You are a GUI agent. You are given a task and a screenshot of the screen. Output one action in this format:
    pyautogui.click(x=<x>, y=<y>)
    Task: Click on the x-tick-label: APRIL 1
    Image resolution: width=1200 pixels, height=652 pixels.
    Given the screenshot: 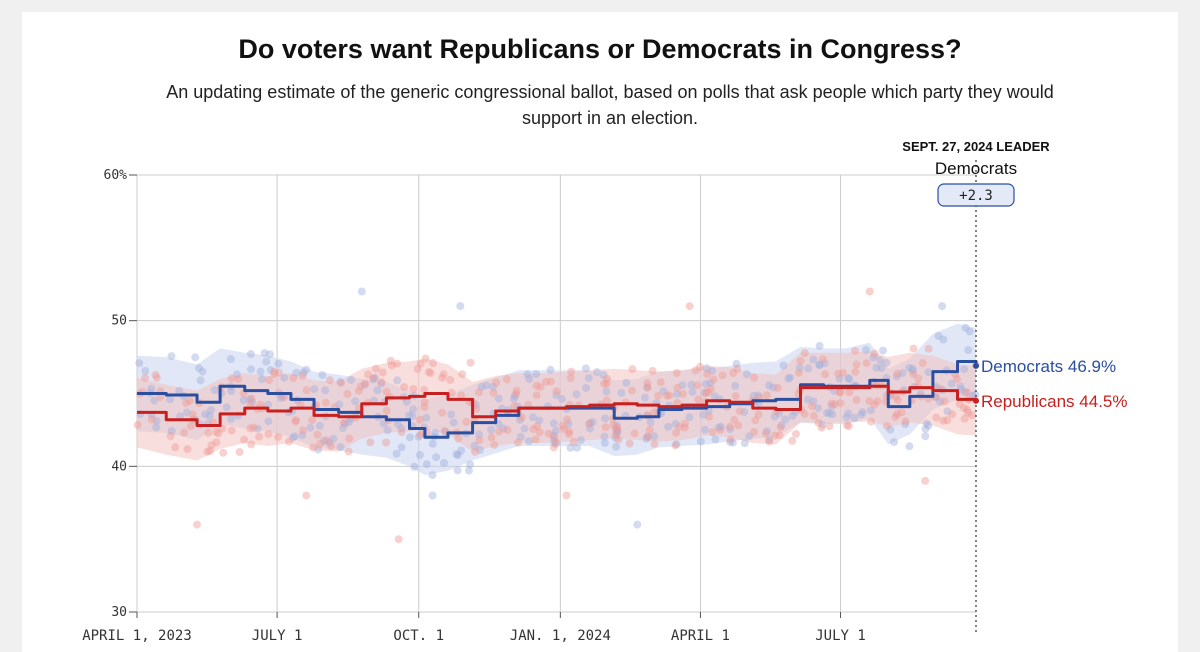 What is the action you would take?
    pyautogui.click(x=700, y=636)
    